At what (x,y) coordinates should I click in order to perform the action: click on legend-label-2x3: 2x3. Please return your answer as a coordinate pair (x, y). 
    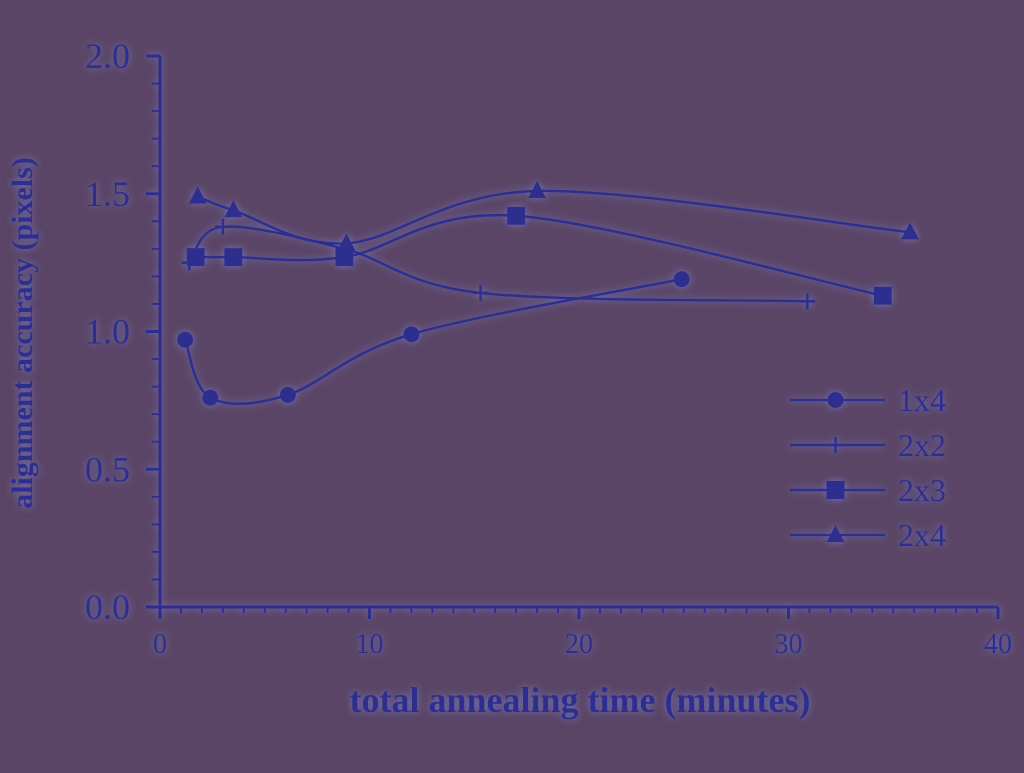
    Looking at the image, I should click on (922, 490).